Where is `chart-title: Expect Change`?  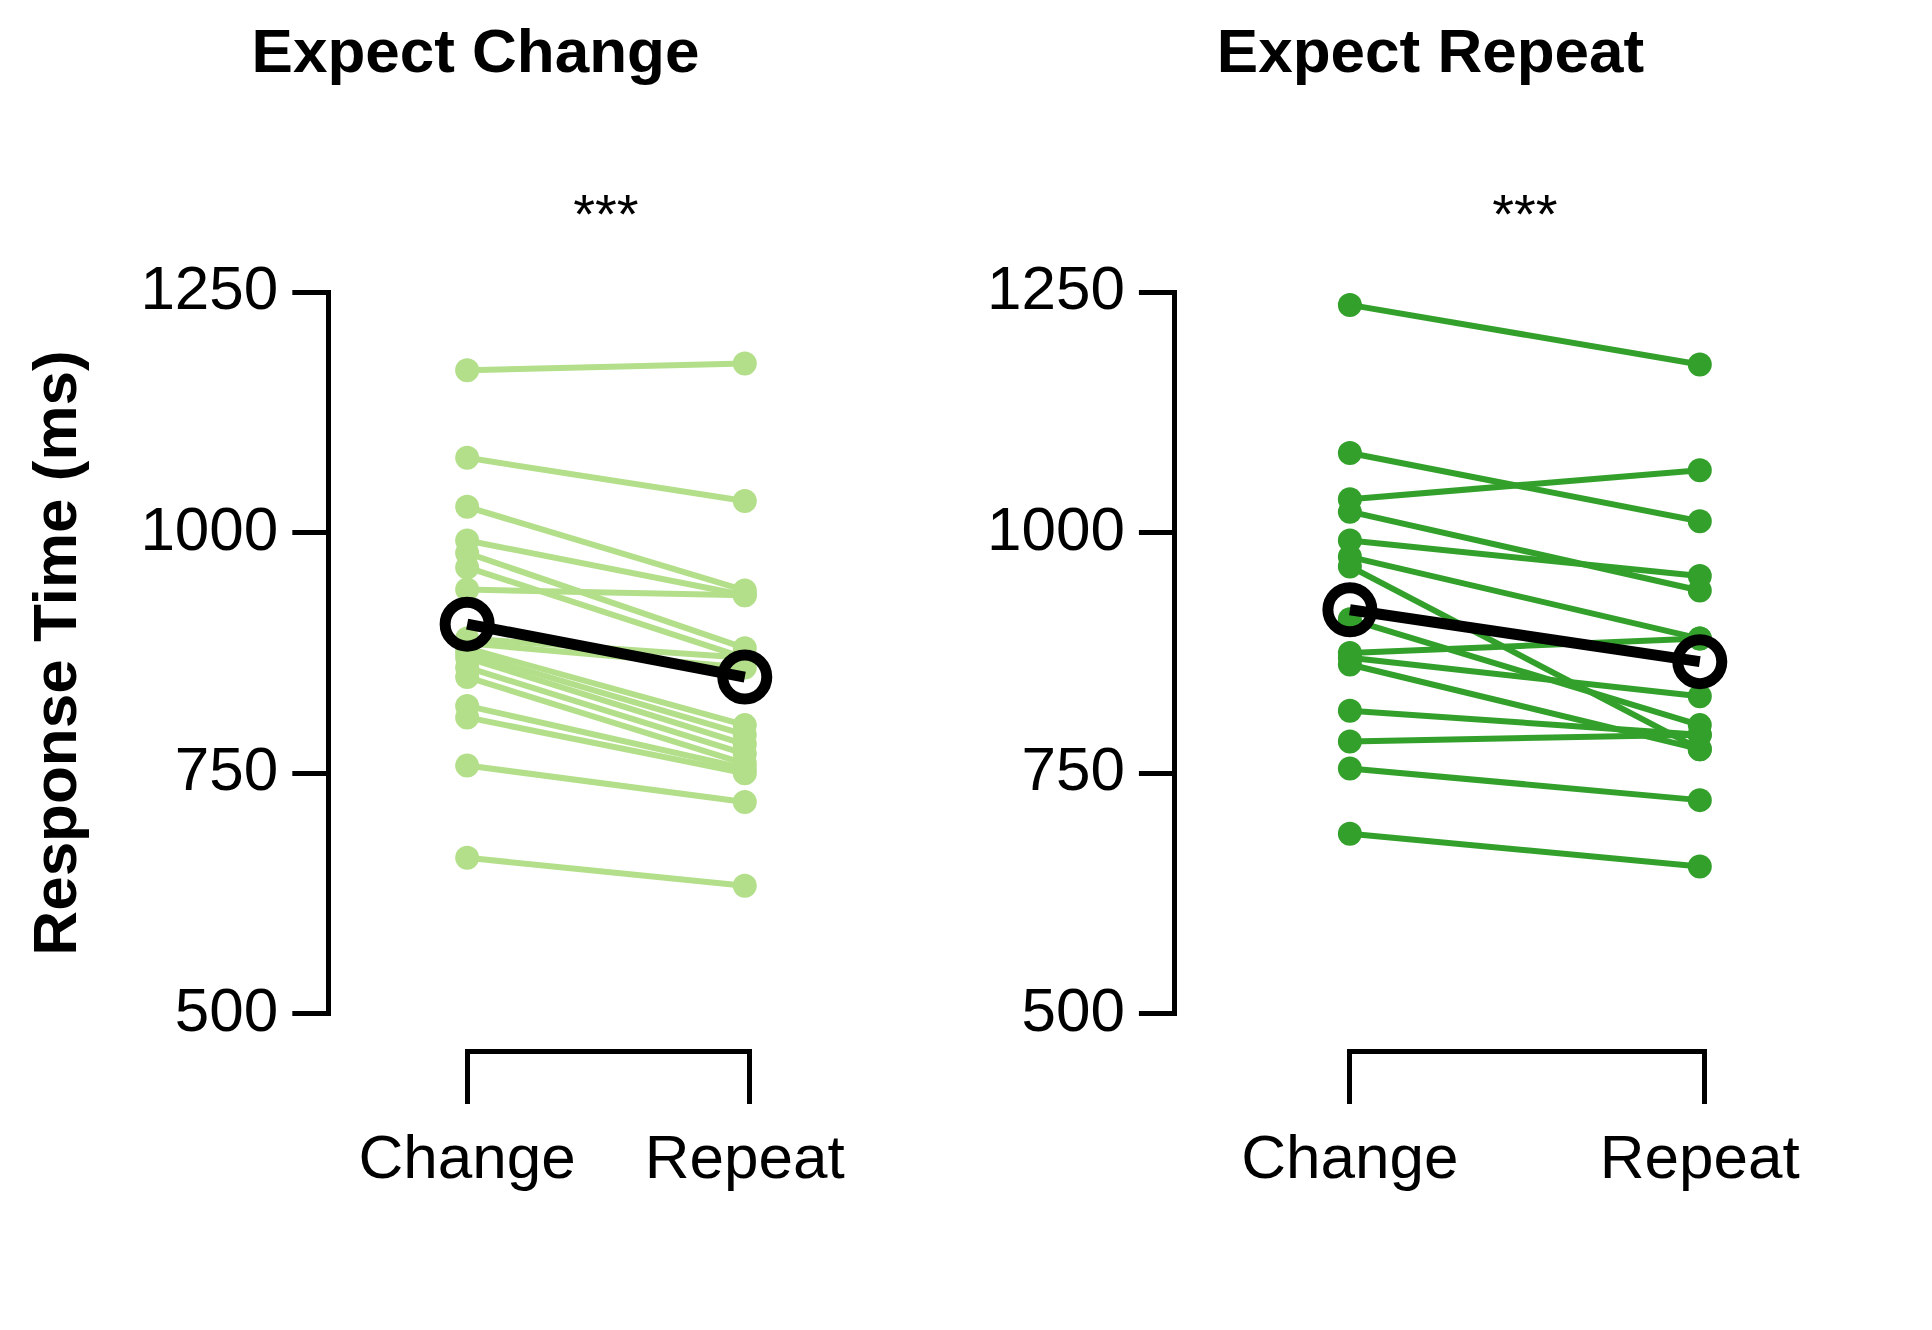
chart-title: Expect Change is located at coordinates (475, 51).